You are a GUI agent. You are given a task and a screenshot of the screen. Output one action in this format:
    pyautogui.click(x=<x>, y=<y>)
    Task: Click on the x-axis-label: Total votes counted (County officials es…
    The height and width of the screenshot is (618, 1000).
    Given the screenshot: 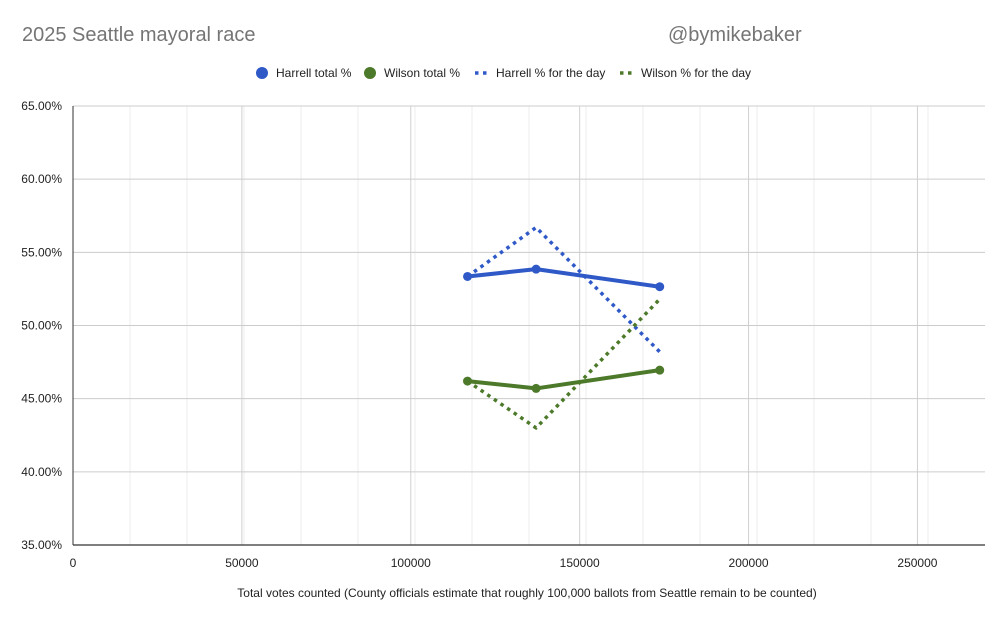 What is the action you would take?
    pyautogui.click(x=526, y=593)
    